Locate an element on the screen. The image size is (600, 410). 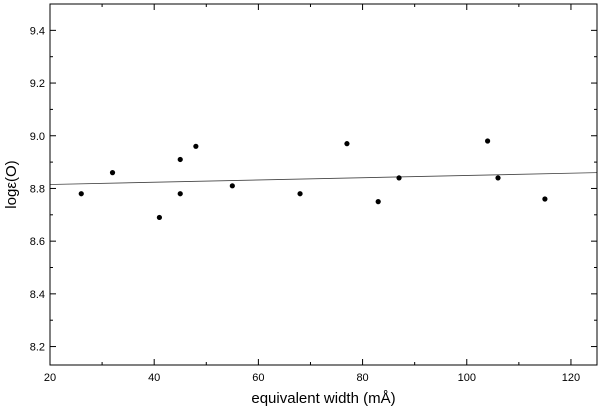
fit-line is located at coordinates (323, 178).